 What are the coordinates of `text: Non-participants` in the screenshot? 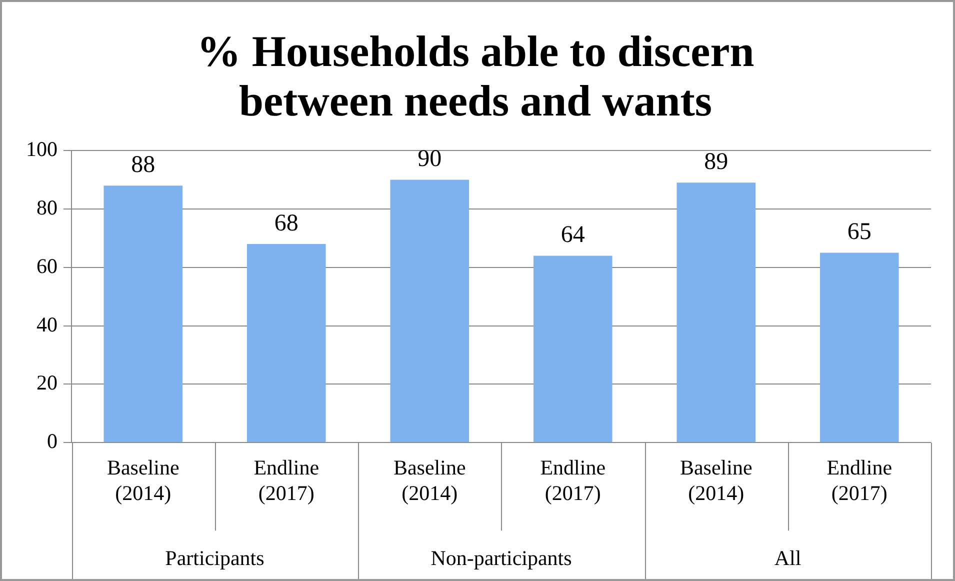 It's located at (501, 558).